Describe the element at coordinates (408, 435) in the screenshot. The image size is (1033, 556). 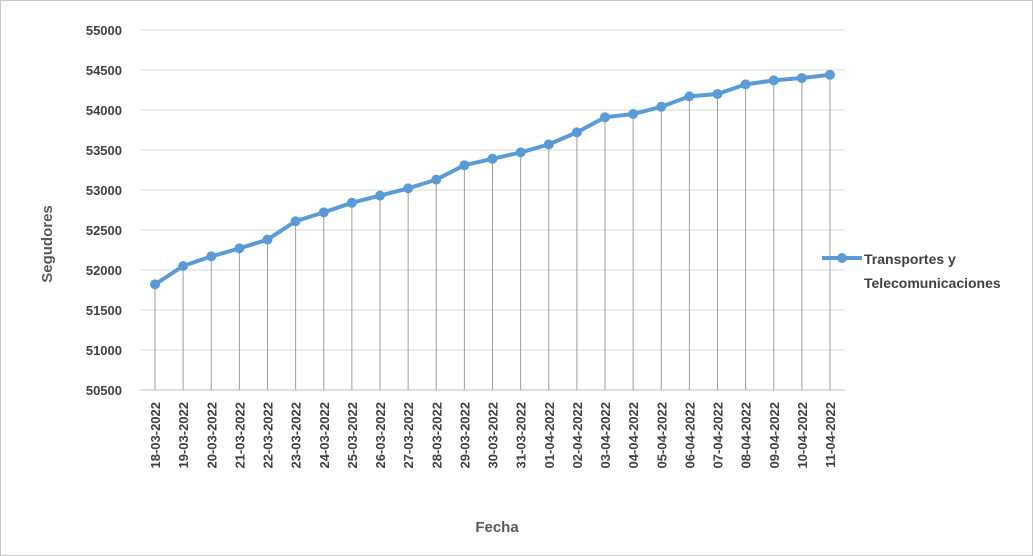
I see `x-tick-label-9: 27-03-2022` at that location.